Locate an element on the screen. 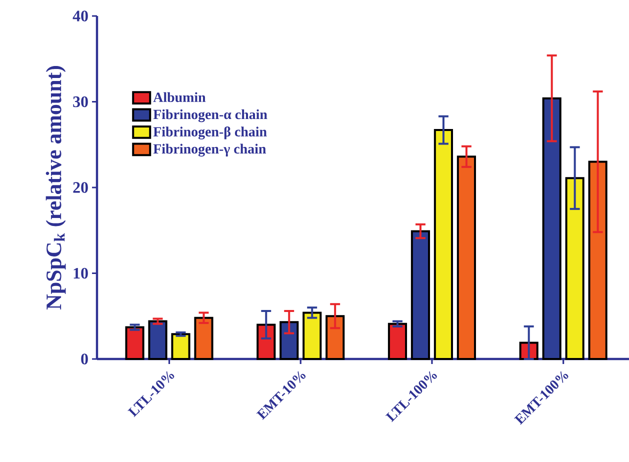  y-tick-label: 20 is located at coordinates (80, 187).